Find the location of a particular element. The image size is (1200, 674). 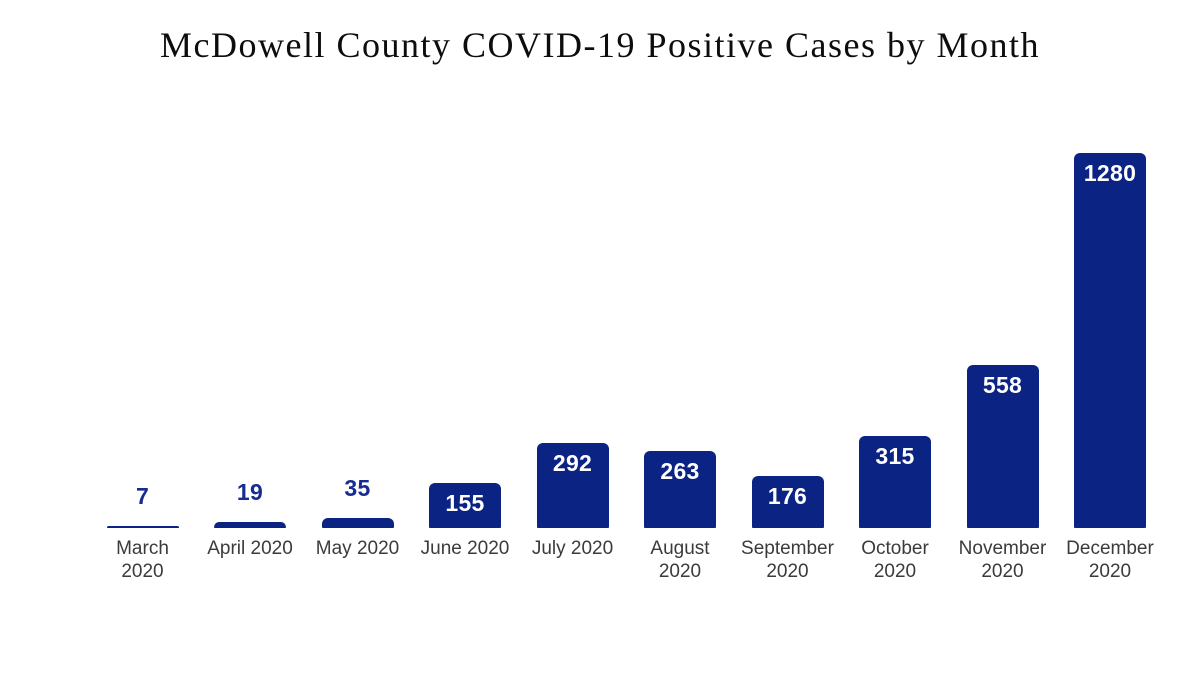

category-label-line: May 2020 is located at coordinates (357, 548).